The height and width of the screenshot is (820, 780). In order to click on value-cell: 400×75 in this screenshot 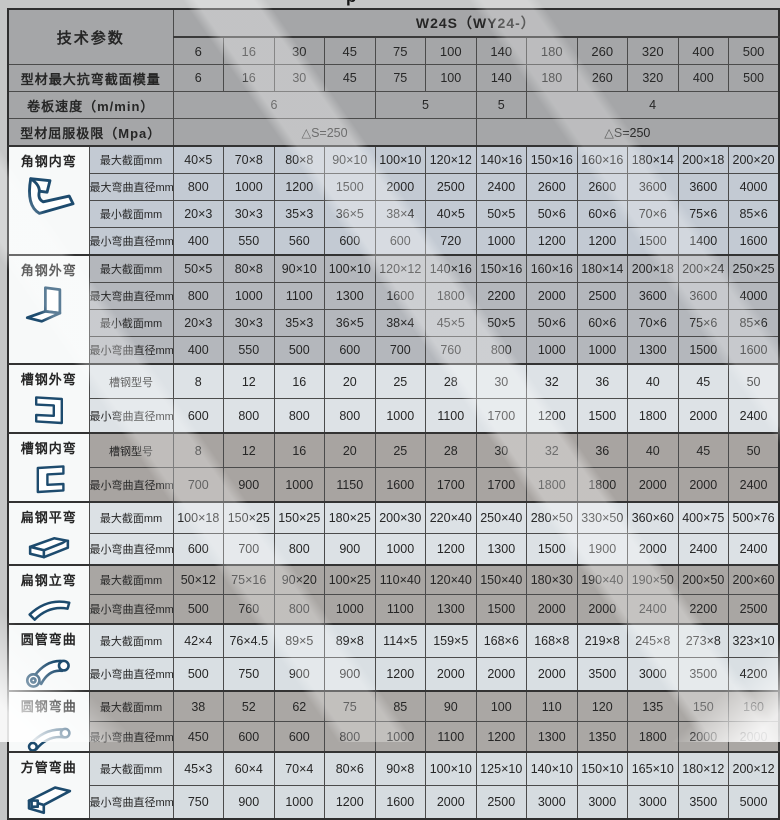, I will do `click(703, 517)`.